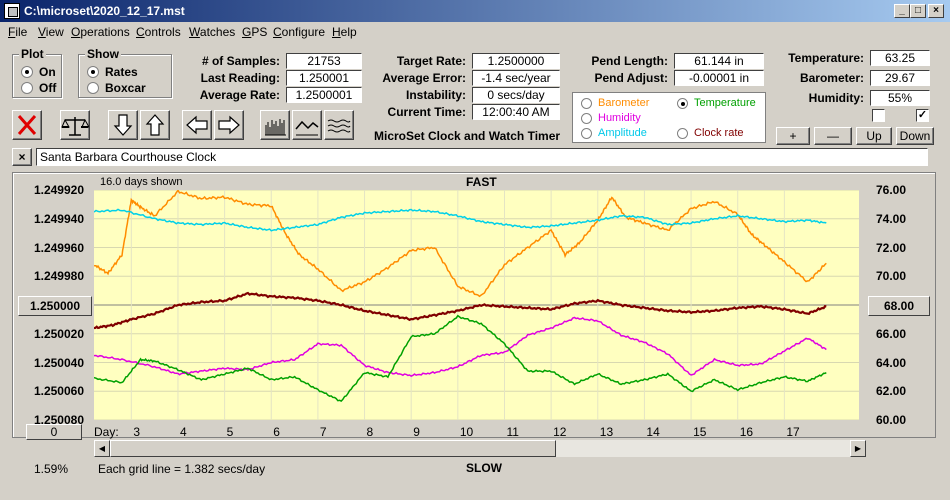 This screenshot has height=500, width=950. What do you see at coordinates (719, 78) in the screenshot?
I see `pend-adjust-field: -0.00001 in` at bounding box center [719, 78].